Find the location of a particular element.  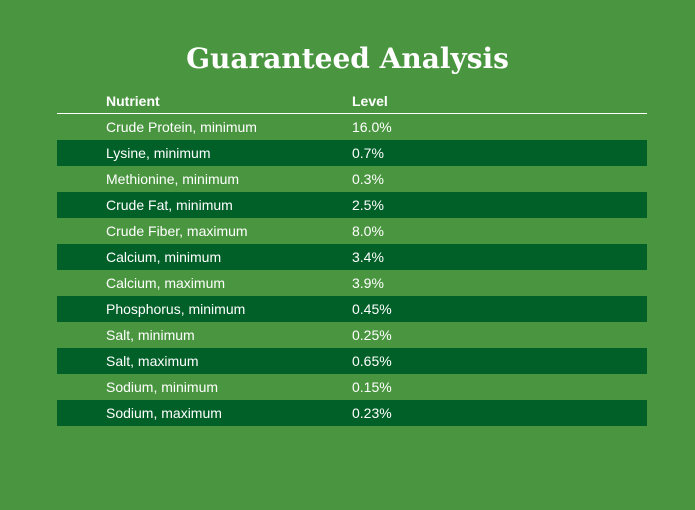

level-cell: 3.9% is located at coordinates (368, 283).